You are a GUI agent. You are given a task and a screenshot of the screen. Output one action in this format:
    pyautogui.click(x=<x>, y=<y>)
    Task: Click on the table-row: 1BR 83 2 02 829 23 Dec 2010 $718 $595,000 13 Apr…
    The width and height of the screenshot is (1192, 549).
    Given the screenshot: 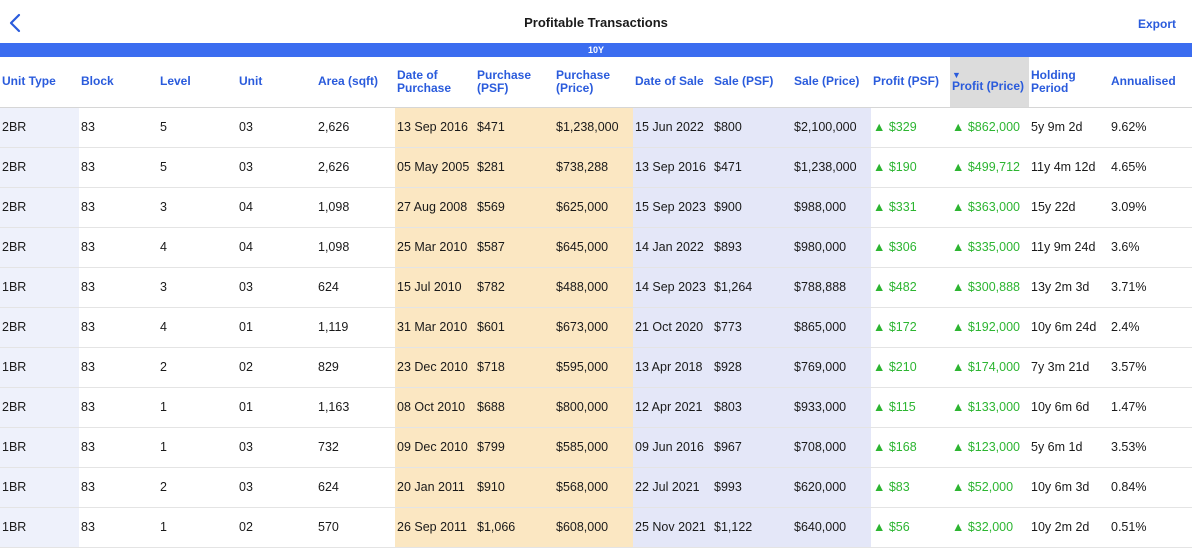 What is the action you would take?
    pyautogui.click(x=596, y=367)
    